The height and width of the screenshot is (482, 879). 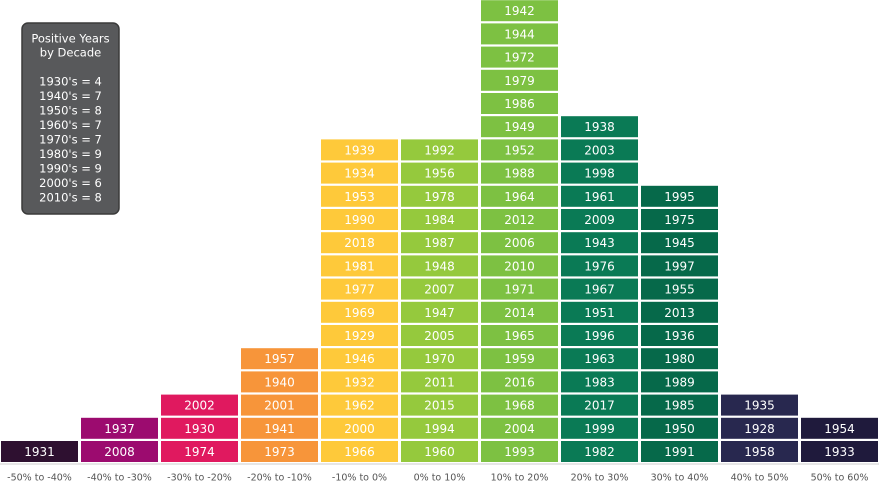 I want to click on year-label: 2016, so click(x=519, y=382).